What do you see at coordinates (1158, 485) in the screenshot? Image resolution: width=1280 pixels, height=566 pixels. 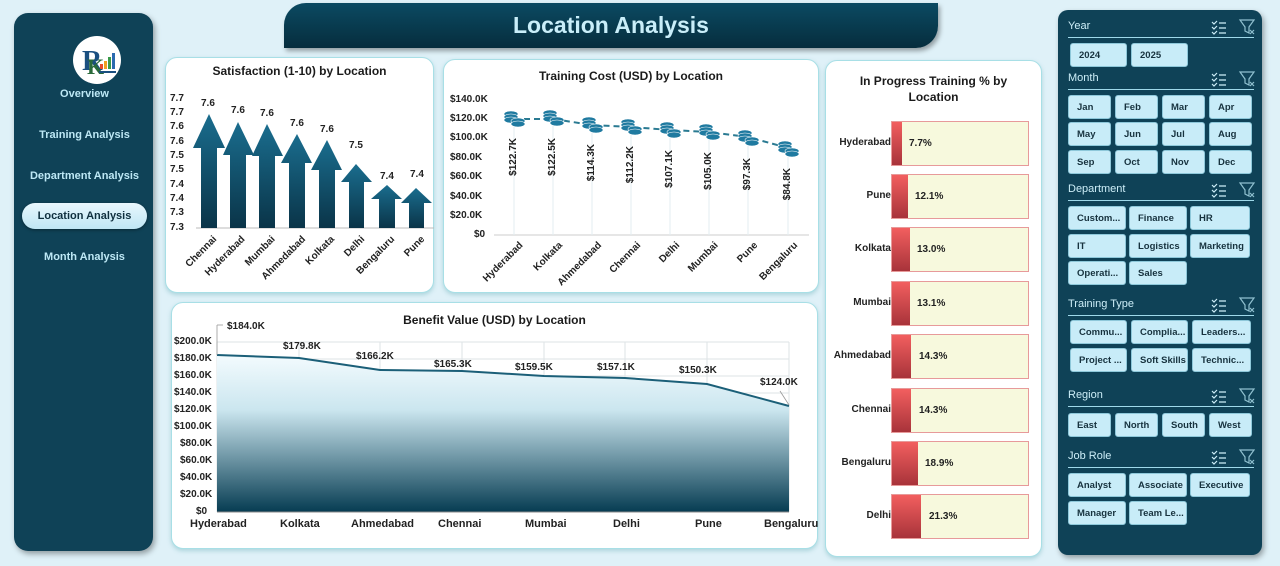 I see `slicer-chip: Associate` at bounding box center [1158, 485].